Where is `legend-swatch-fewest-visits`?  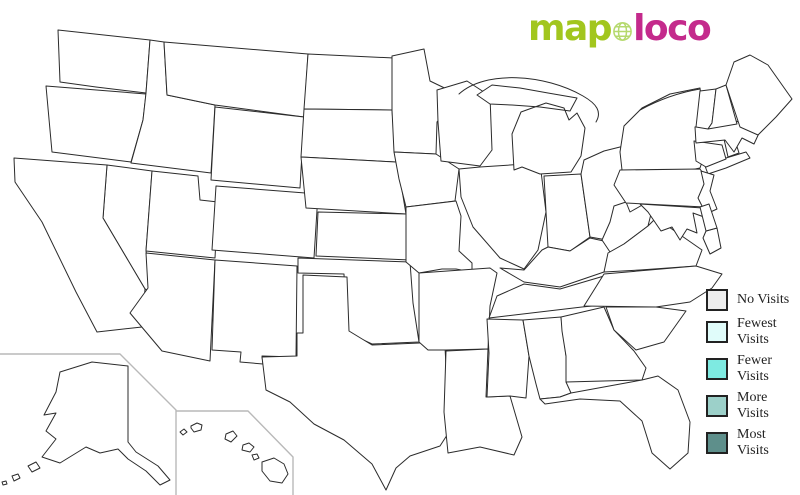
legend-swatch-fewest-visits is located at coordinates (717, 332).